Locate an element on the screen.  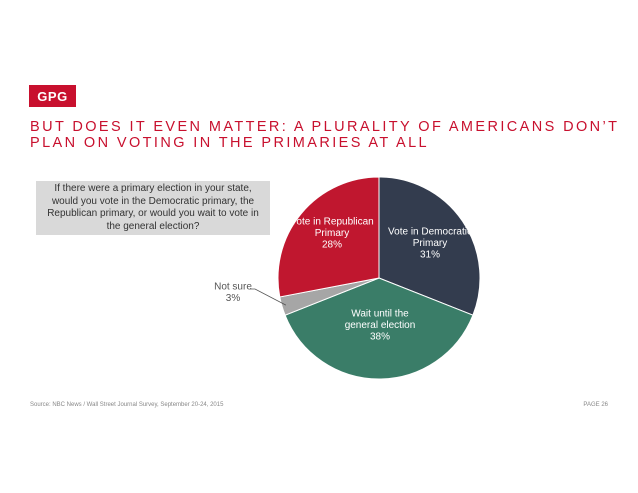
slice-name-republican: Vote in Republican is located at coordinates (331, 222).